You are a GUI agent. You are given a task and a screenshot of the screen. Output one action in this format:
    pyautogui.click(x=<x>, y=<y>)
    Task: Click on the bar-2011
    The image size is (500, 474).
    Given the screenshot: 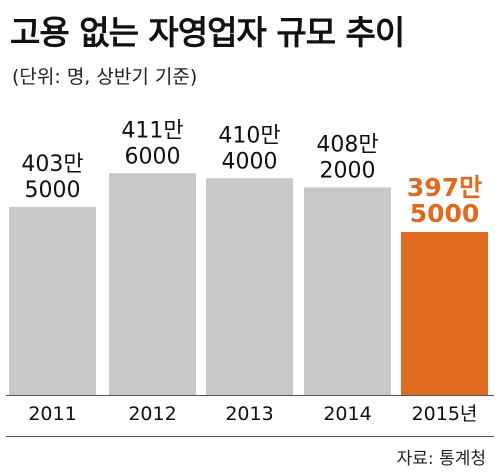 What is the action you would take?
    pyautogui.click(x=52, y=301)
    